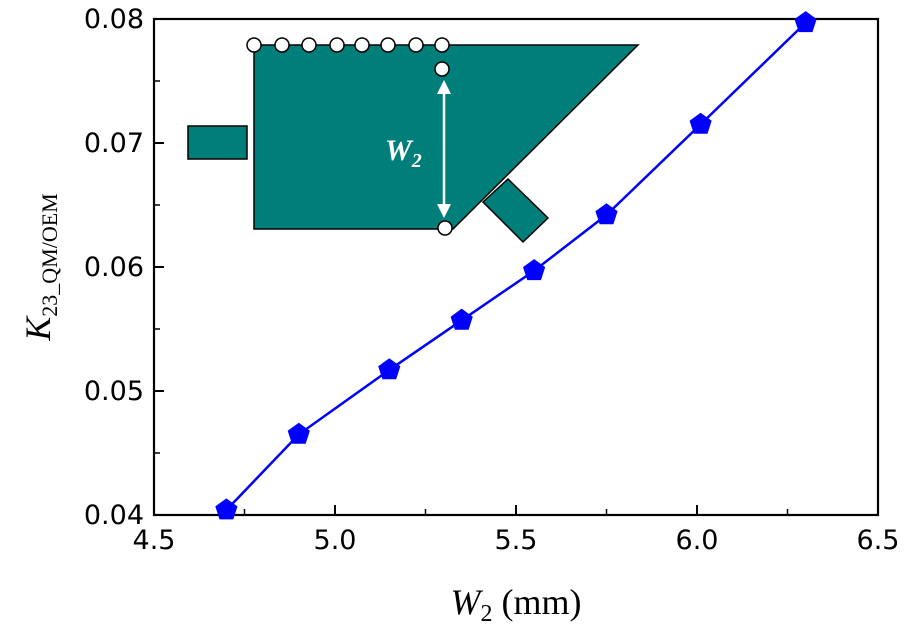  I want to click on y-tick-label: 0.05, so click(114, 391).